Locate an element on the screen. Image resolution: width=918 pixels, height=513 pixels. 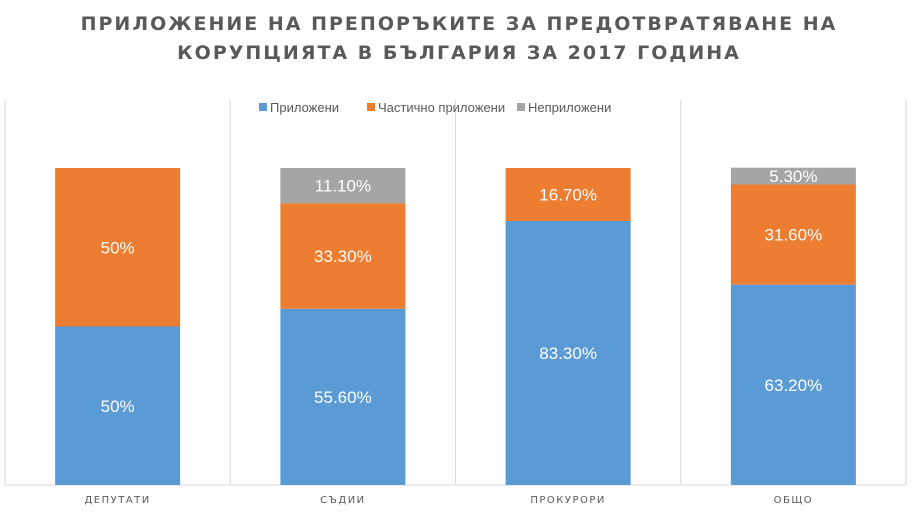
data-label: 5.30% is located at coordinates (793, 176).